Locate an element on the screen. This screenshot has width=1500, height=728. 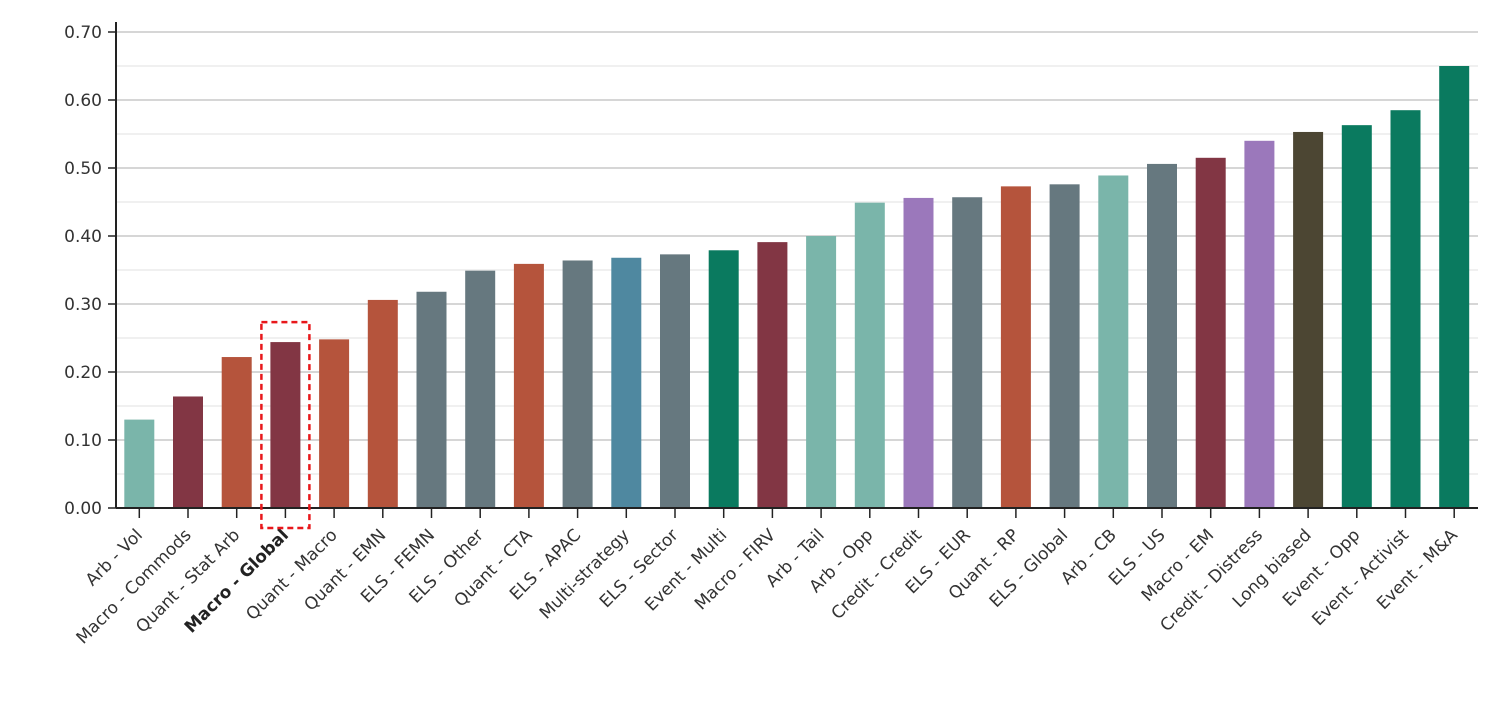
y-tick-label: 0.70 is located at coordinates (83, 33).